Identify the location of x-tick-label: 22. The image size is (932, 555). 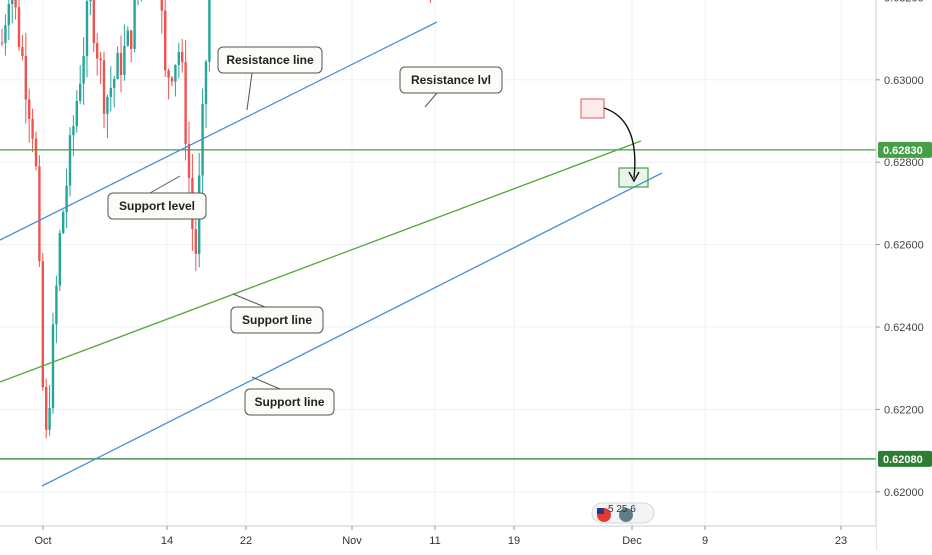
(246, 541).